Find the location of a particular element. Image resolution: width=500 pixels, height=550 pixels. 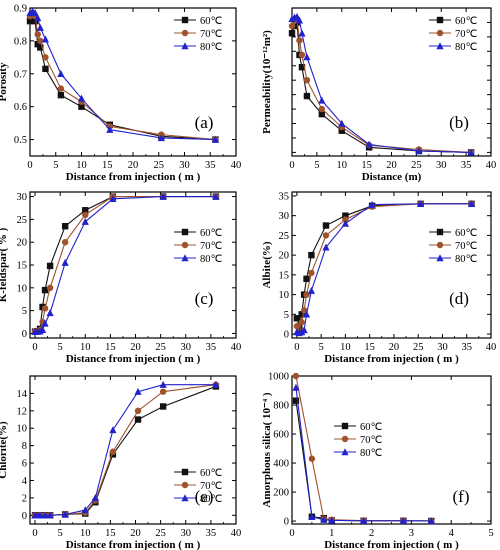

panel-label: (f) is located at coordinates (461, 496).